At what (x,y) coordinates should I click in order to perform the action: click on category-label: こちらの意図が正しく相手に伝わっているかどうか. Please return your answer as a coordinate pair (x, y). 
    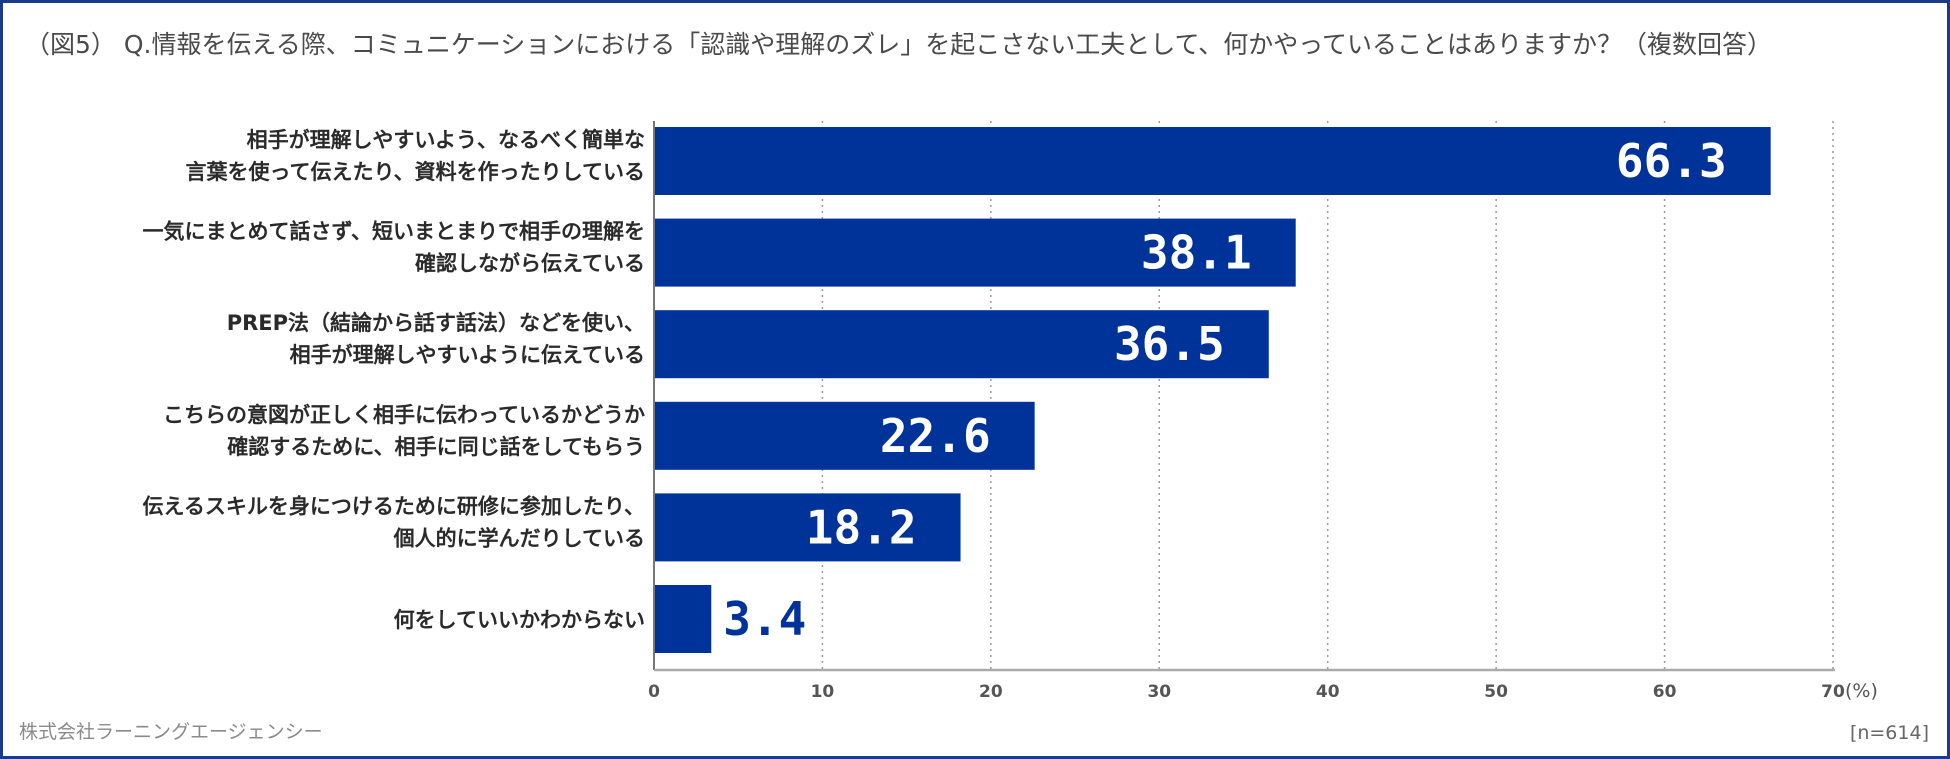
    Looking at the image, I should click on (404, 415).